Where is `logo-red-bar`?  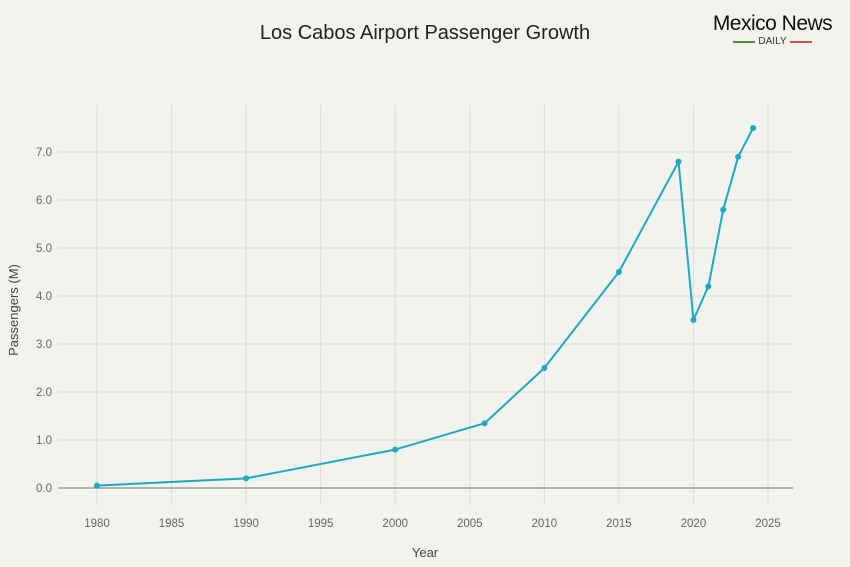
logo-red-bar is located at coordinates (800, 41).